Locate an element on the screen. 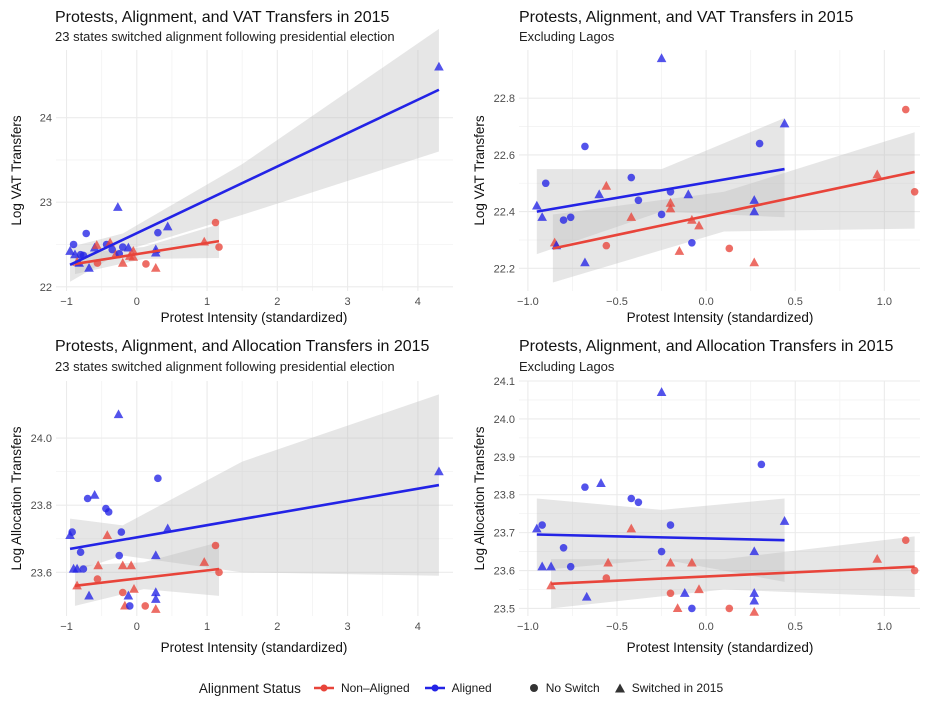  y-tick-label: 23.7 is located at coordinates (504, 534).